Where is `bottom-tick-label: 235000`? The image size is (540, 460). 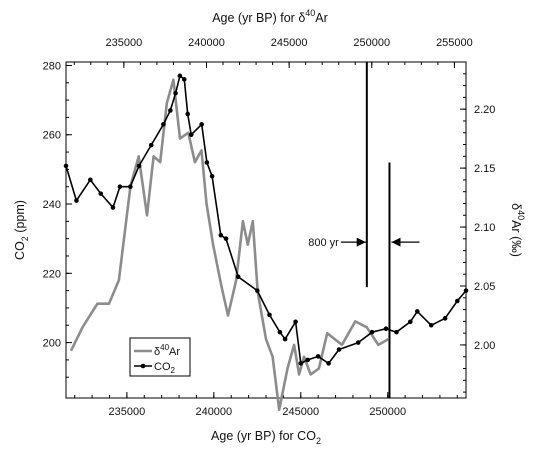 bottom-tick-label: 235000 is located at coordinates (127, 412).